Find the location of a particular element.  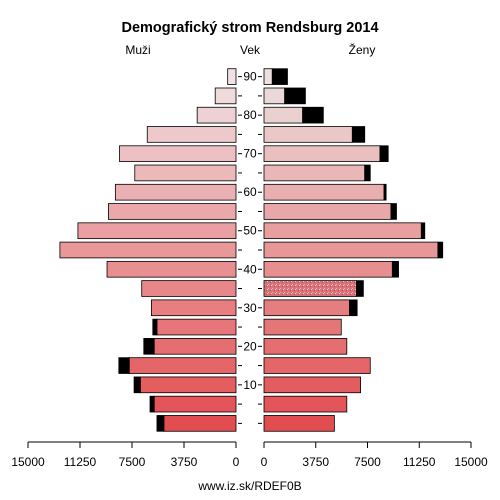

chart-title: Demografický strom Rendsburg 2014 is located at coordinates (249, 28).